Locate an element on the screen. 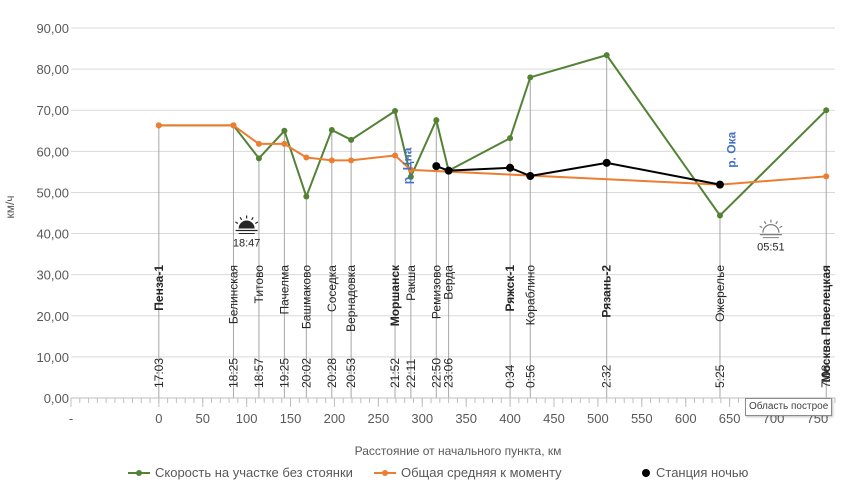 The height and width of the screenshot is (489, 843). station-time: 19:25 is located at coordinates (284, 373).